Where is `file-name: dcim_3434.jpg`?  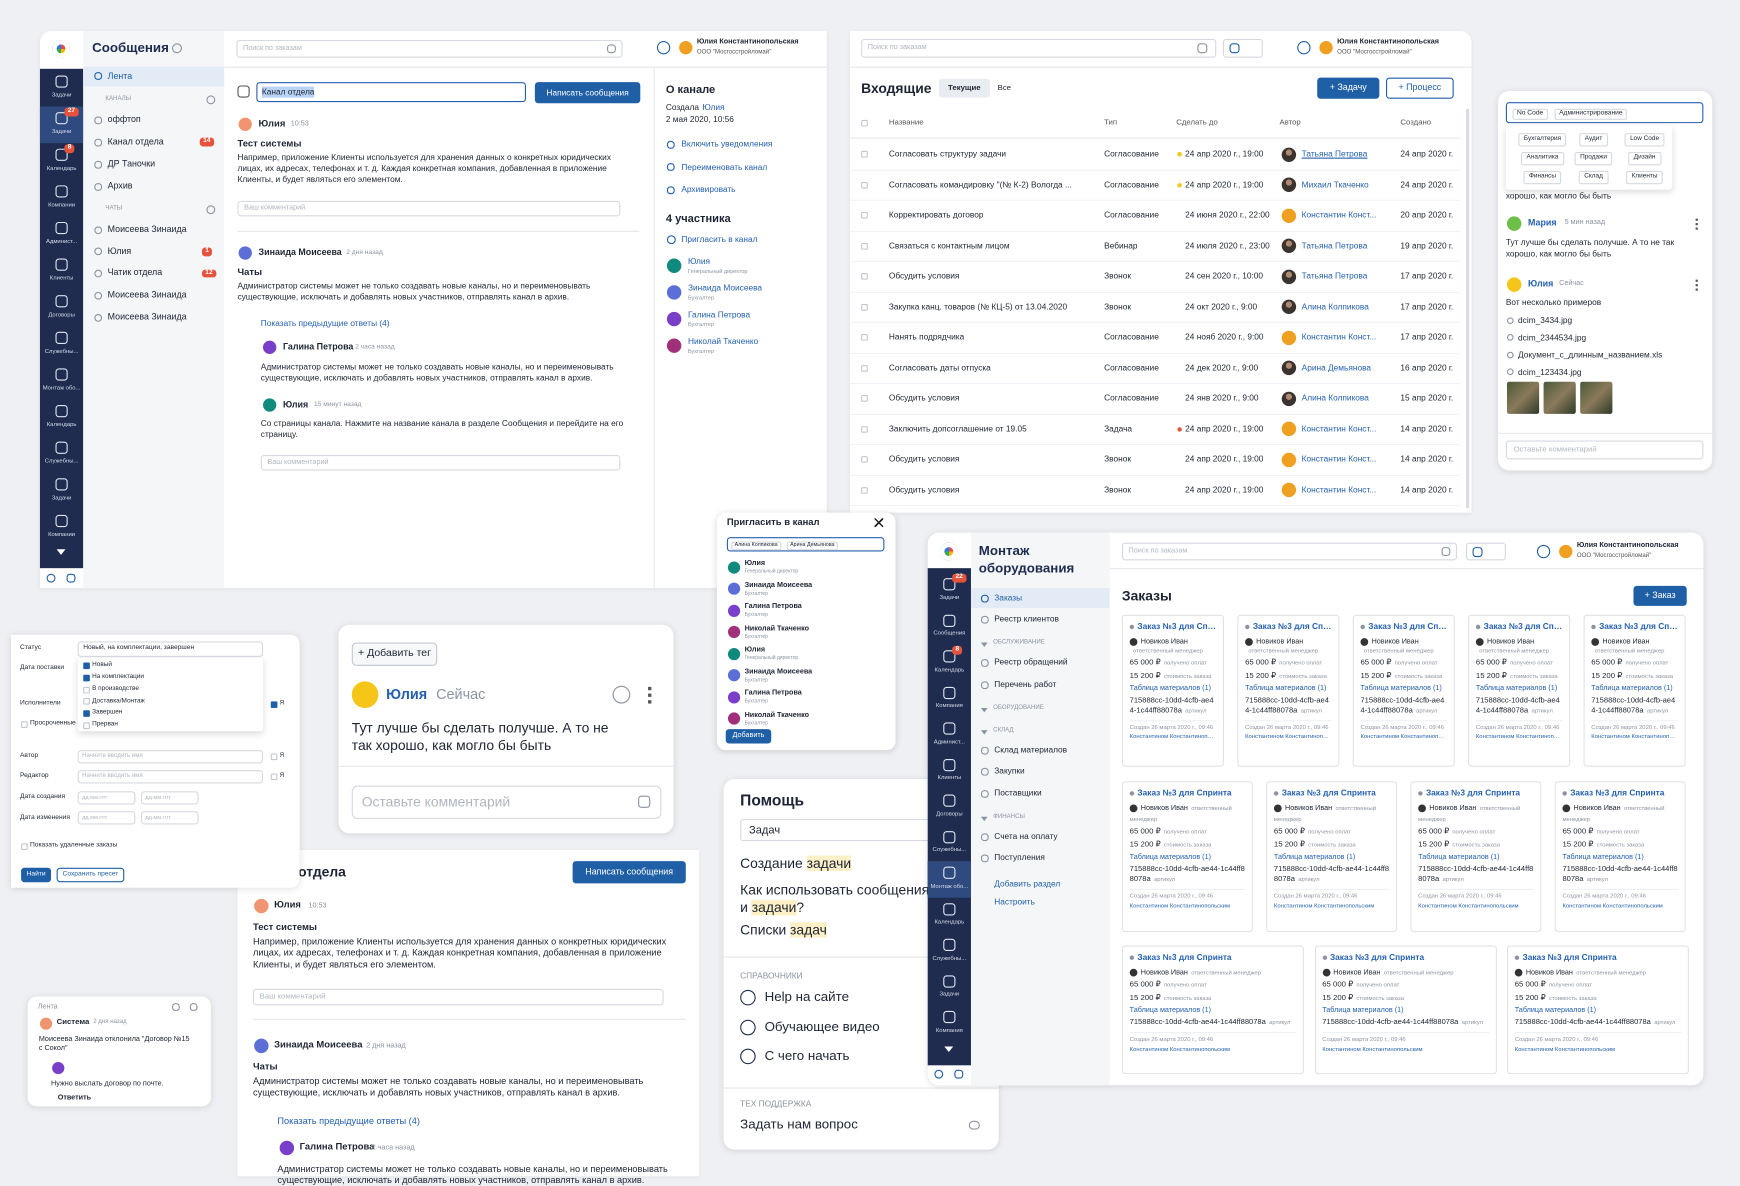 file-name: dcim_3434.jpg is located at coordinates (1545, 320).